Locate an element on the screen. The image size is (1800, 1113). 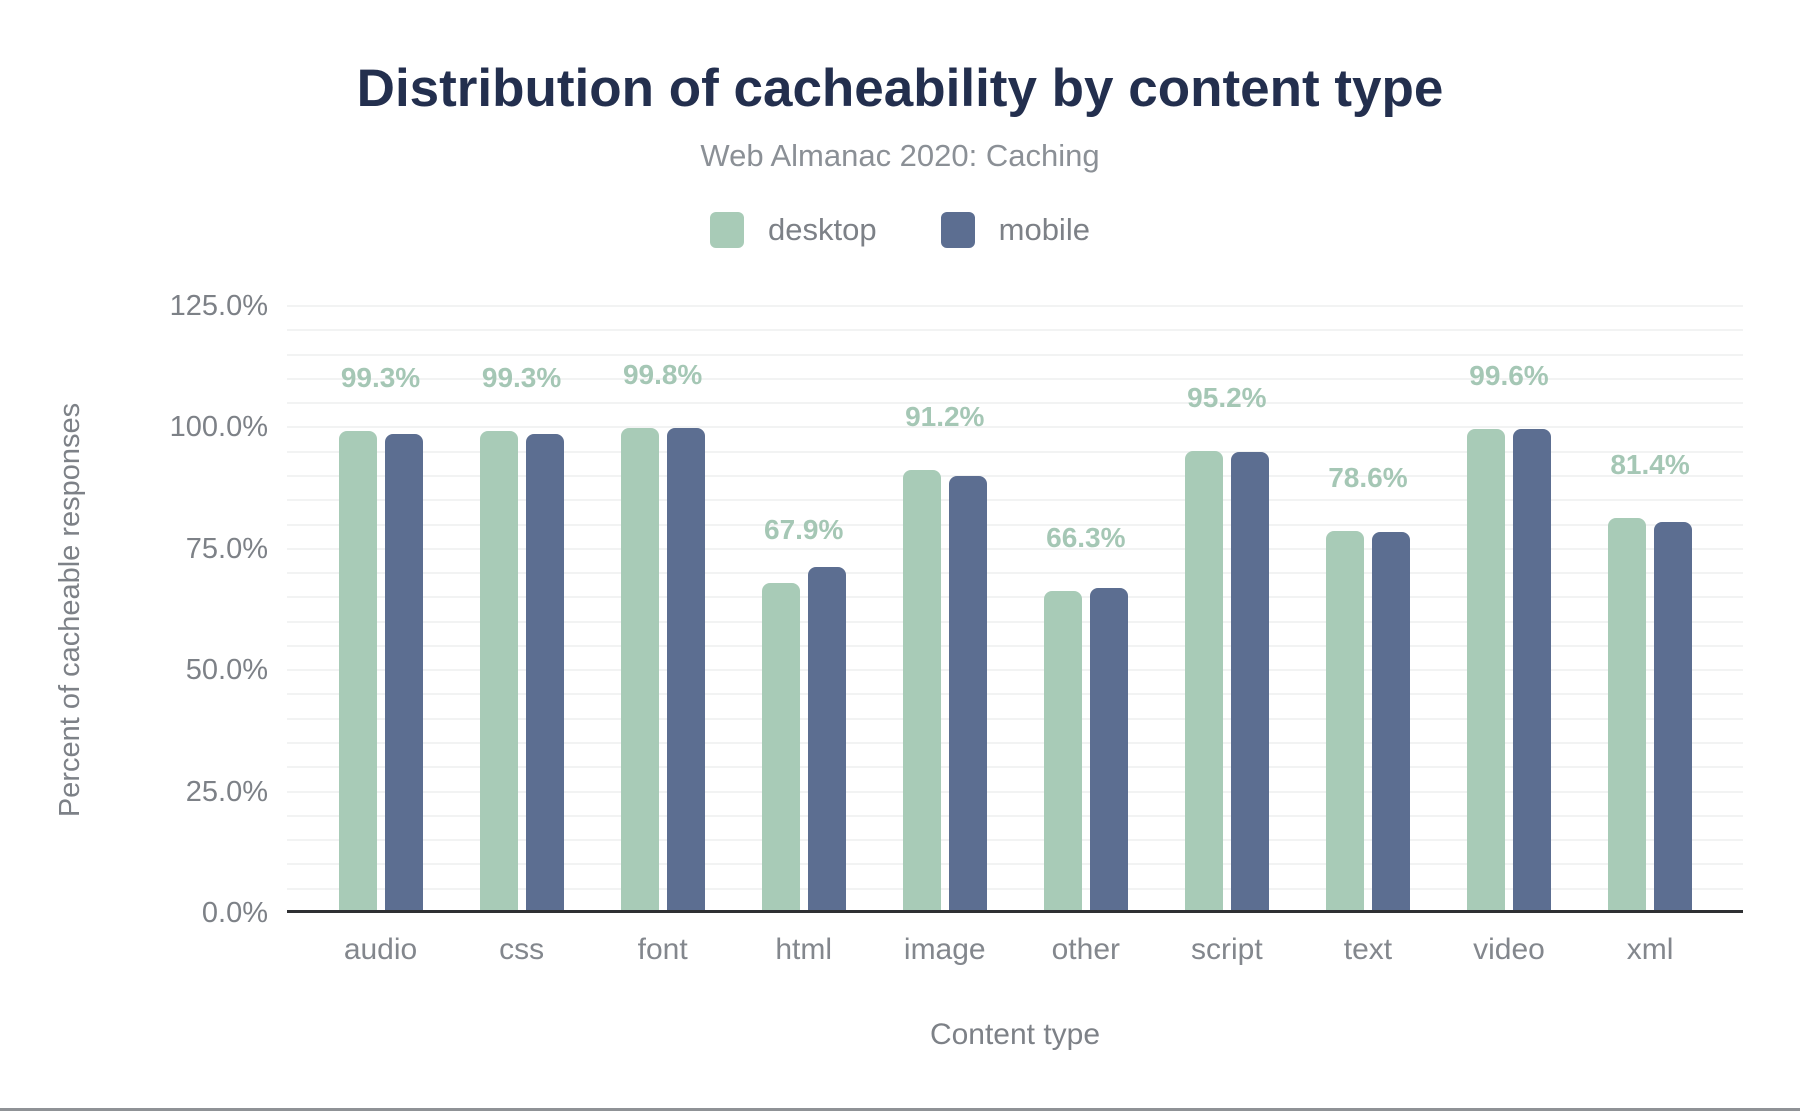
legend: desktop mobile is located at coordinates (900, 230).